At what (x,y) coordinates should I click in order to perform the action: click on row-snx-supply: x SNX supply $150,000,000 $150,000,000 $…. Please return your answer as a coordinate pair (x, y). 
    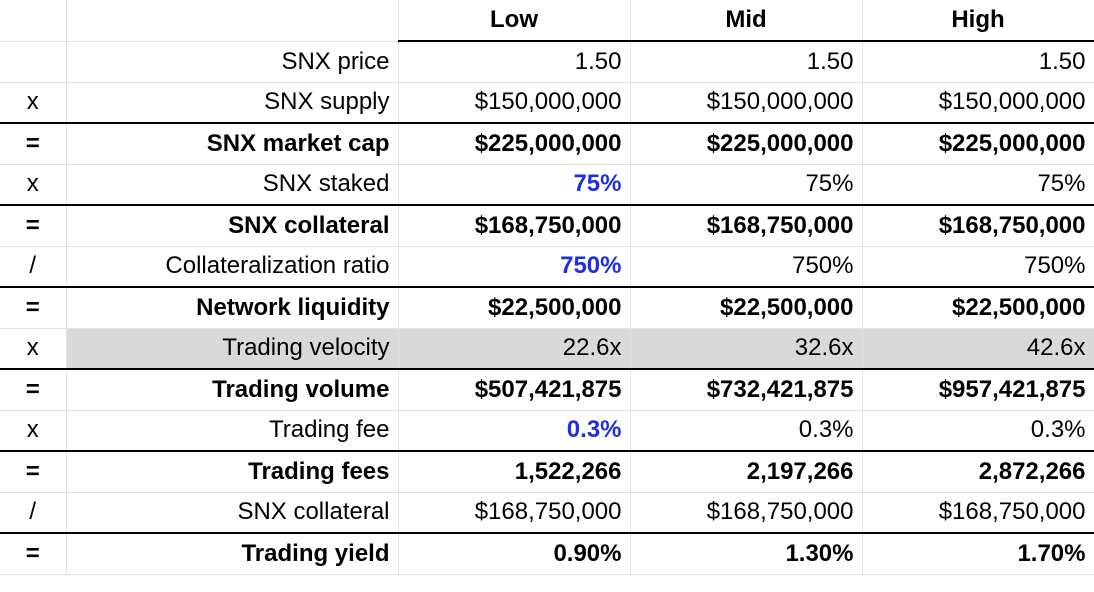
    Looking at the image, I should click on (547, 103).